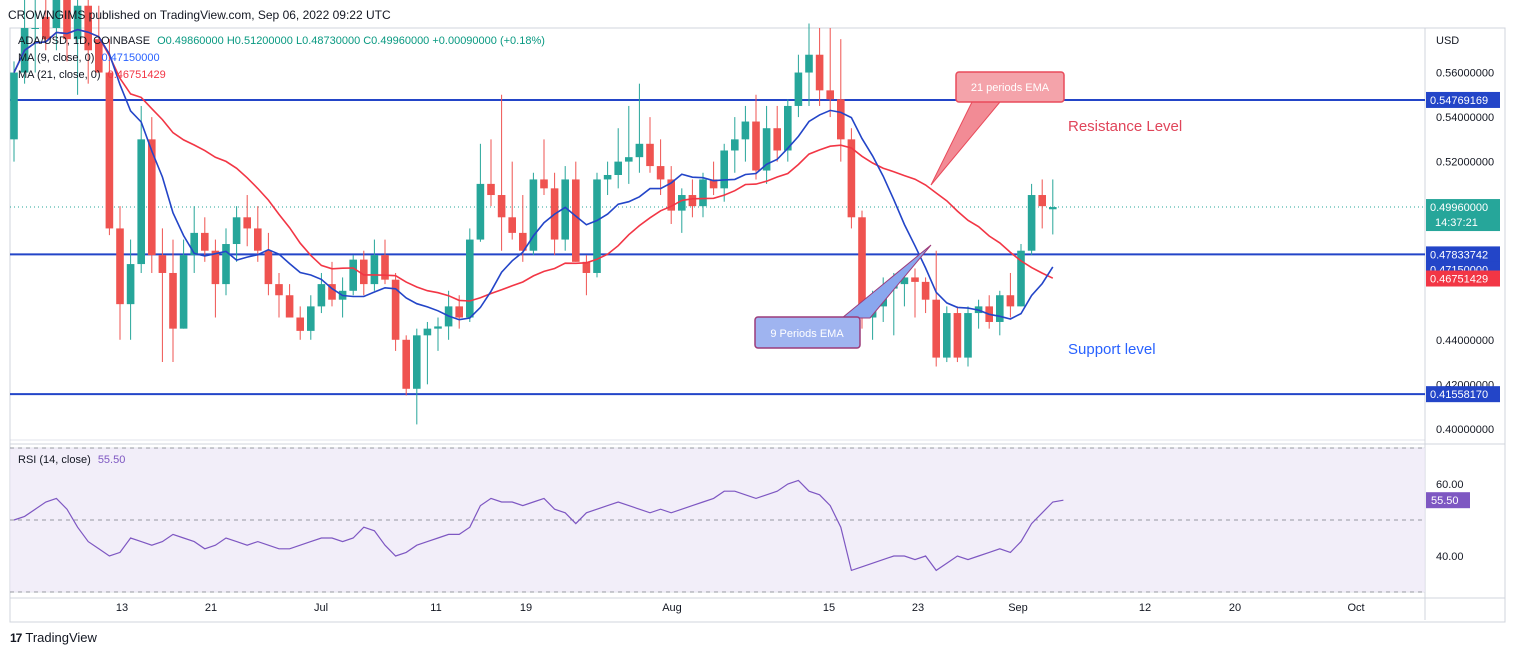 The width and height of the screenshot is (1514, 655). I want to click on support-price-label: 0.41558170, so click(1463, 394).